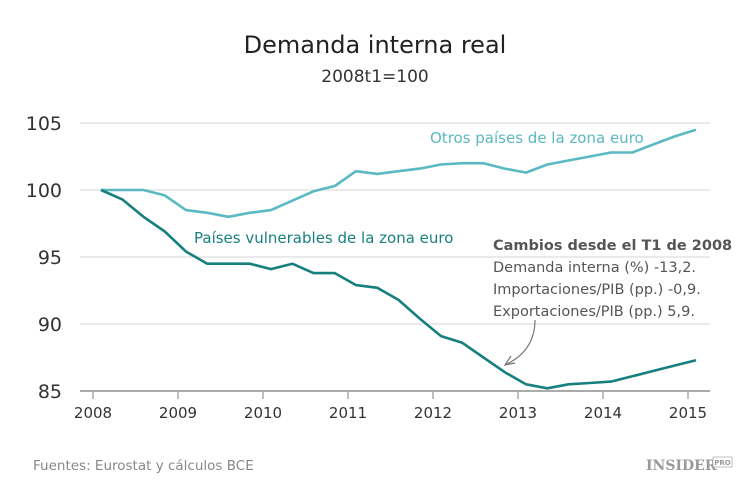  Describe the element at coordinates (375, 45) in the screenshot. I see `chart-title: Demanda interna real` at that location.